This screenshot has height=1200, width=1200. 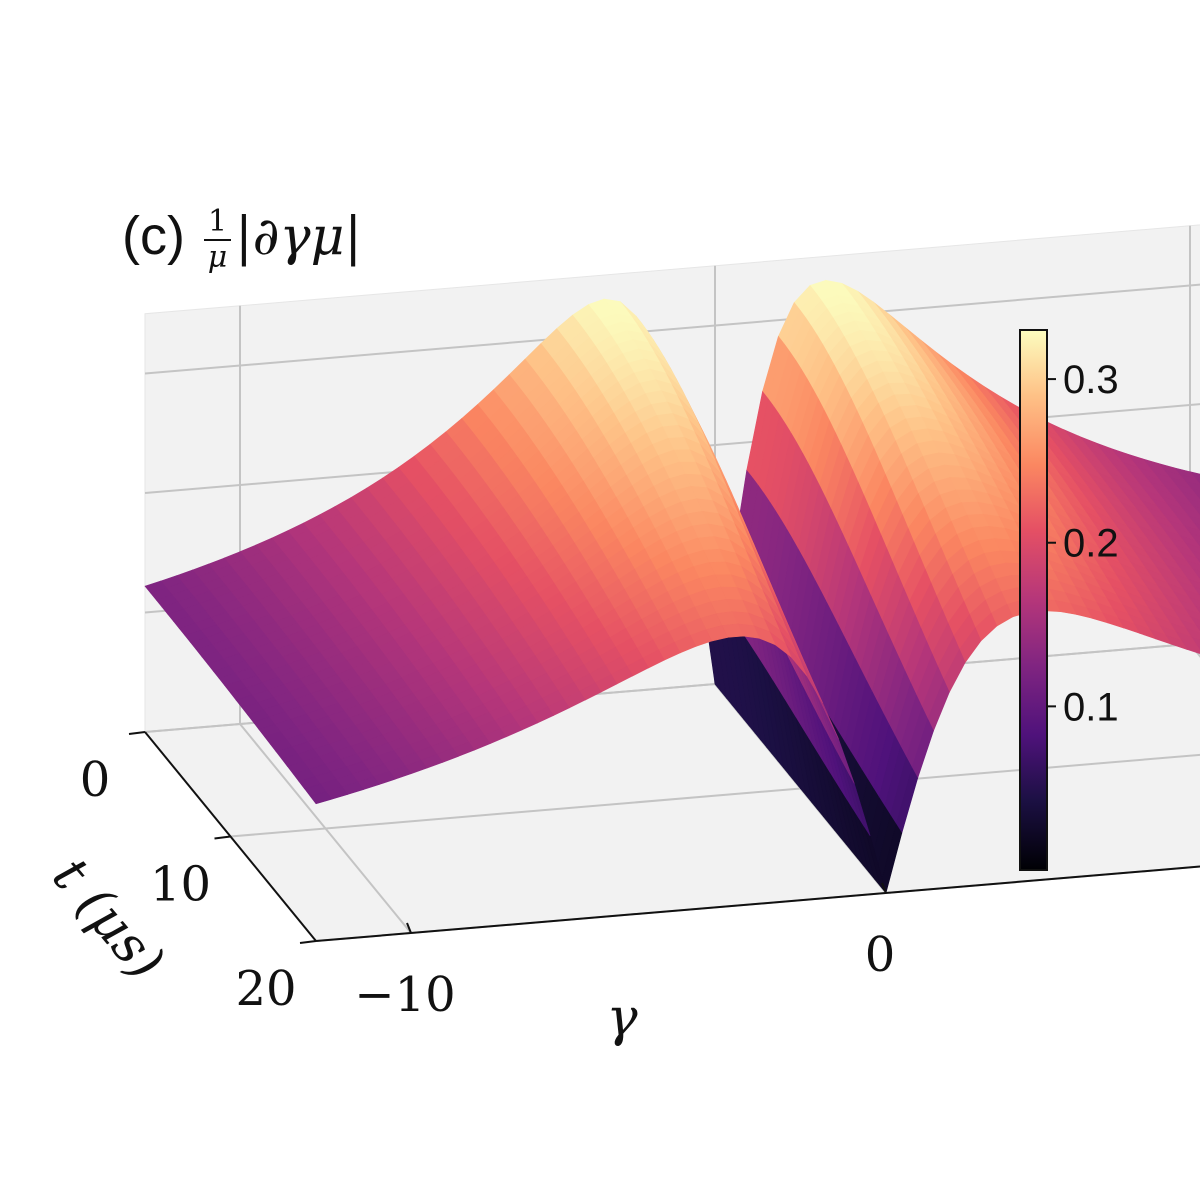 What do you see at coordinates (404, 995) in the screenshot?
I see `gamma-tick-label: −10` at bounding box center [404, 995].